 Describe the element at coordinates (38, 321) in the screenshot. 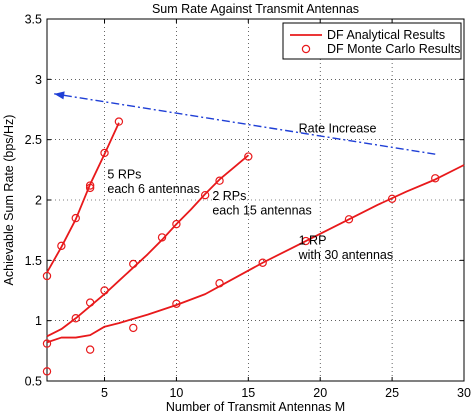

I see `y-tick-label-1: 1` at that location.